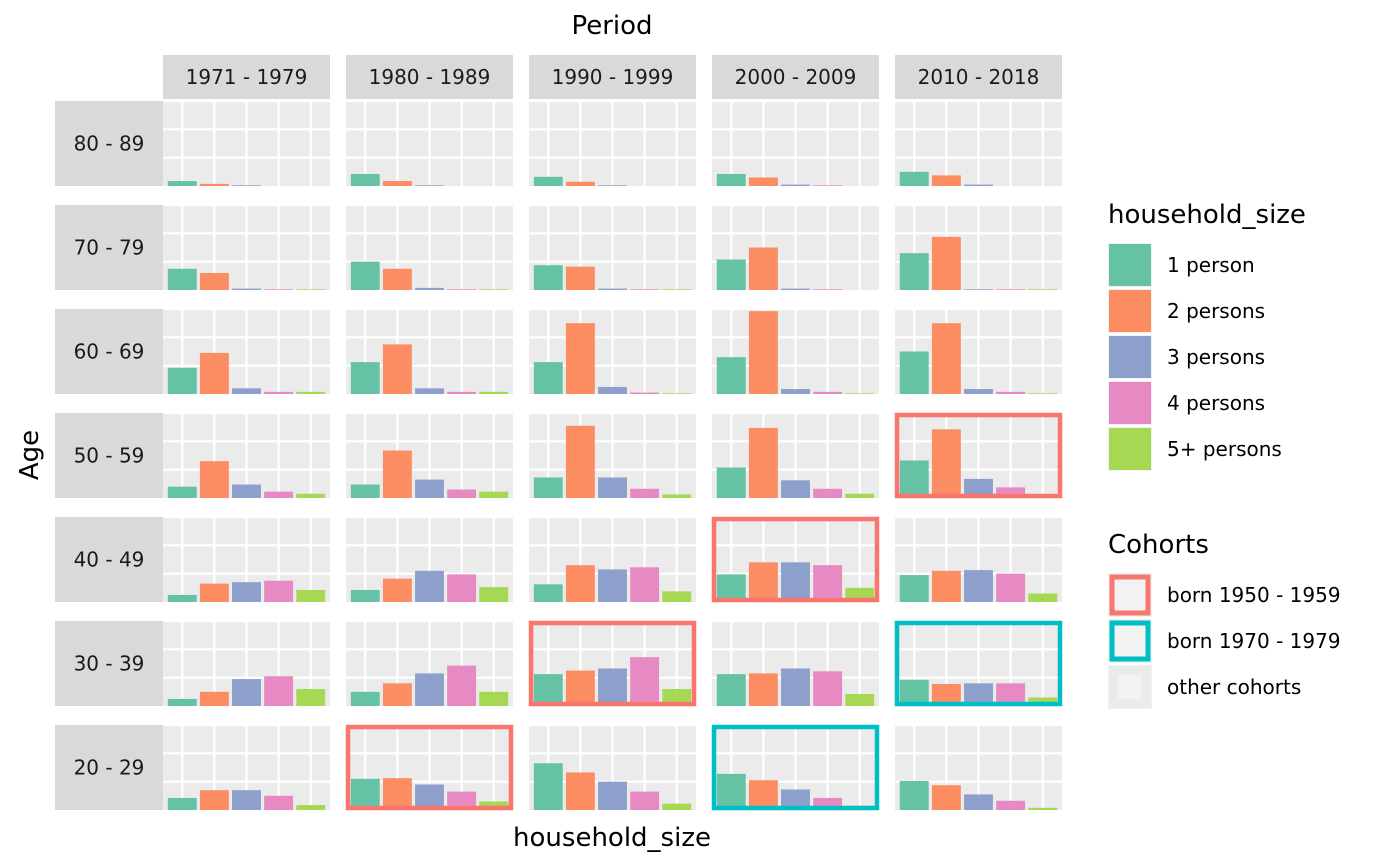 The width and height of the screenshot is (1400, 866). I want to click on facet-column-strip: 1980 - 1989, so click(429, 77).